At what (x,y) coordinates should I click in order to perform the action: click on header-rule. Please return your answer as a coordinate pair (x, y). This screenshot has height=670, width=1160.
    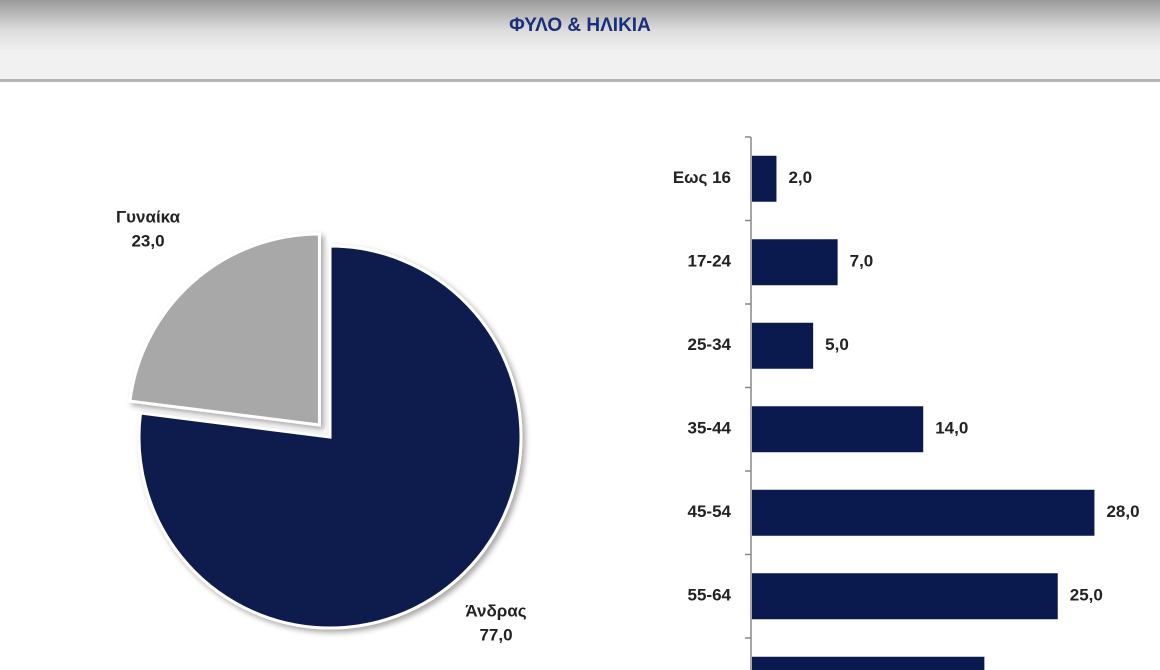
    Looking at the image, I should click on (580, 80).